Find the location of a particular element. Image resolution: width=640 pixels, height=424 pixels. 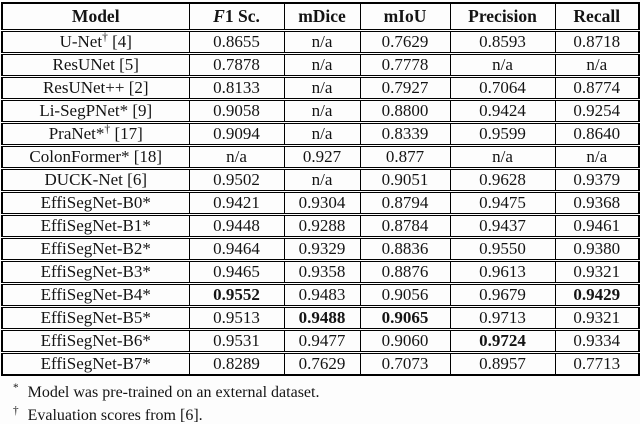

metric-value-cell: 0.9304 is located at coordinates (322, 202).